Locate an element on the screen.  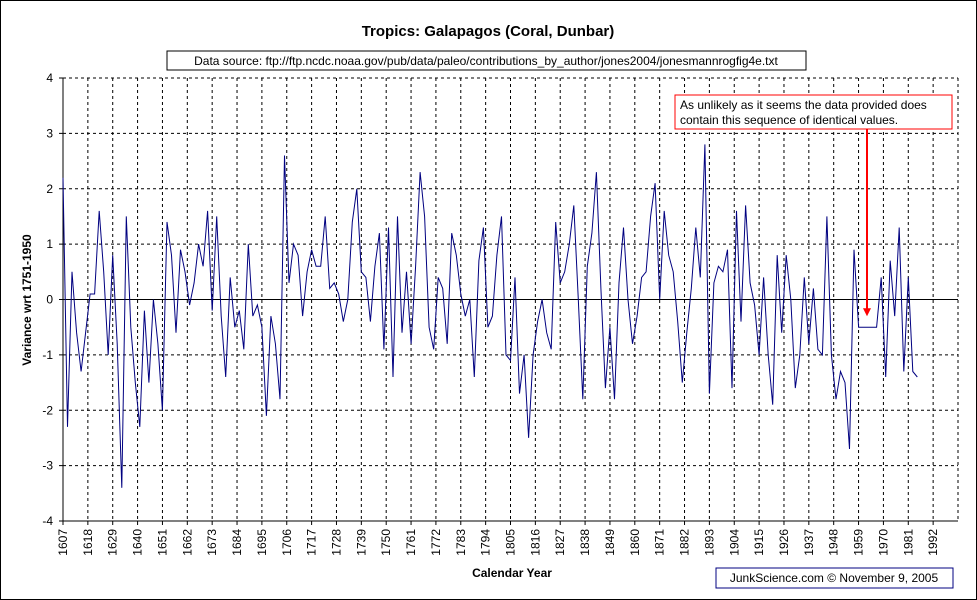
x-tick-label: 1662 is located at coordinates (187, 542).